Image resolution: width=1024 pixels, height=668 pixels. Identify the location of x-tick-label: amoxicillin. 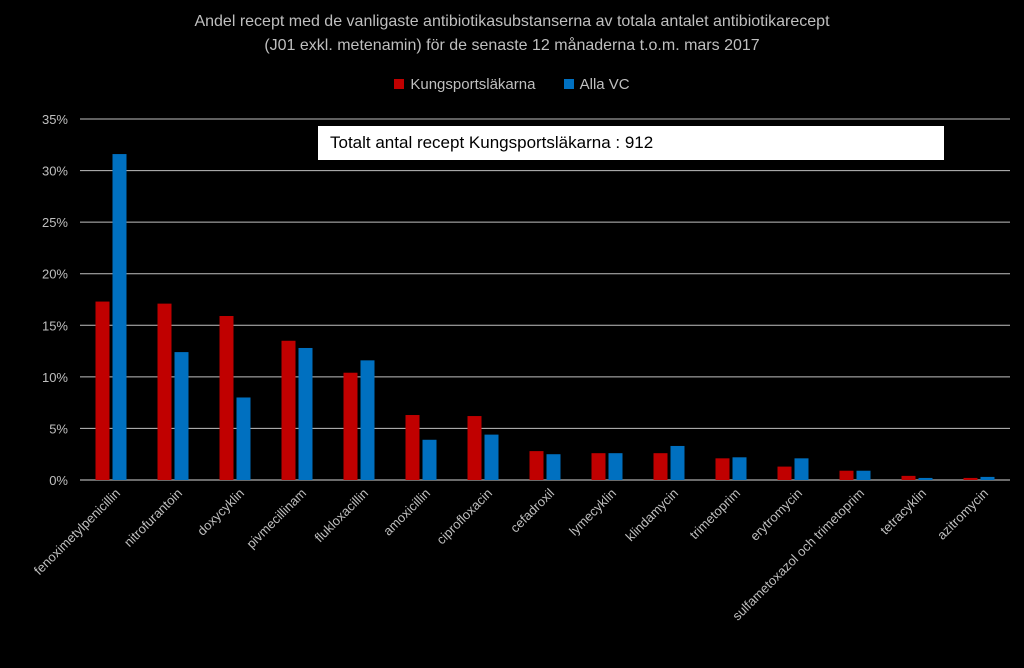
(406, 512).